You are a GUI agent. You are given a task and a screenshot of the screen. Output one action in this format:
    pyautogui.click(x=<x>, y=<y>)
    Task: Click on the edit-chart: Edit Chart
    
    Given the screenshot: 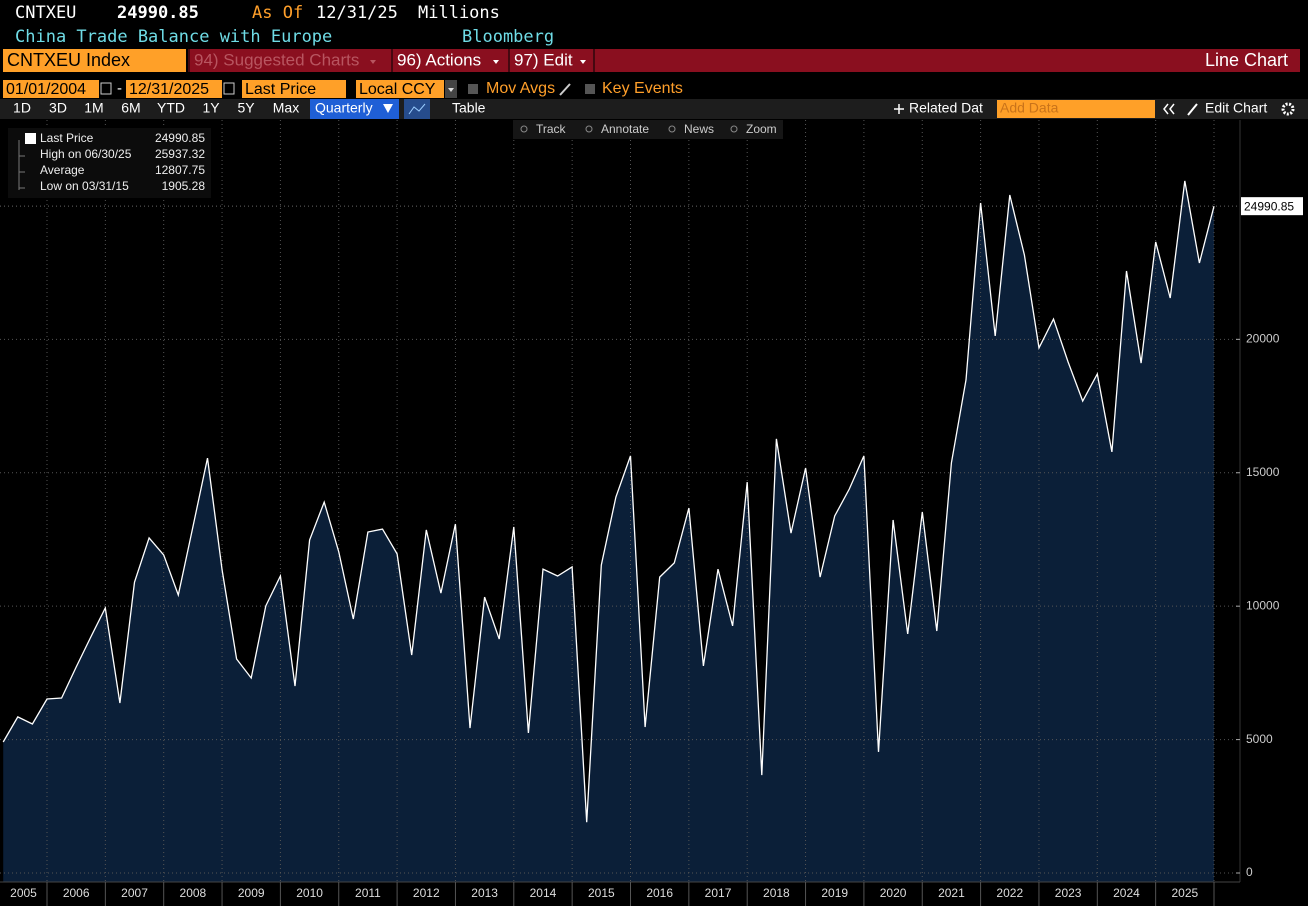 What is the action you would take?
    pyautogui.click(x=1236, y=108)
    